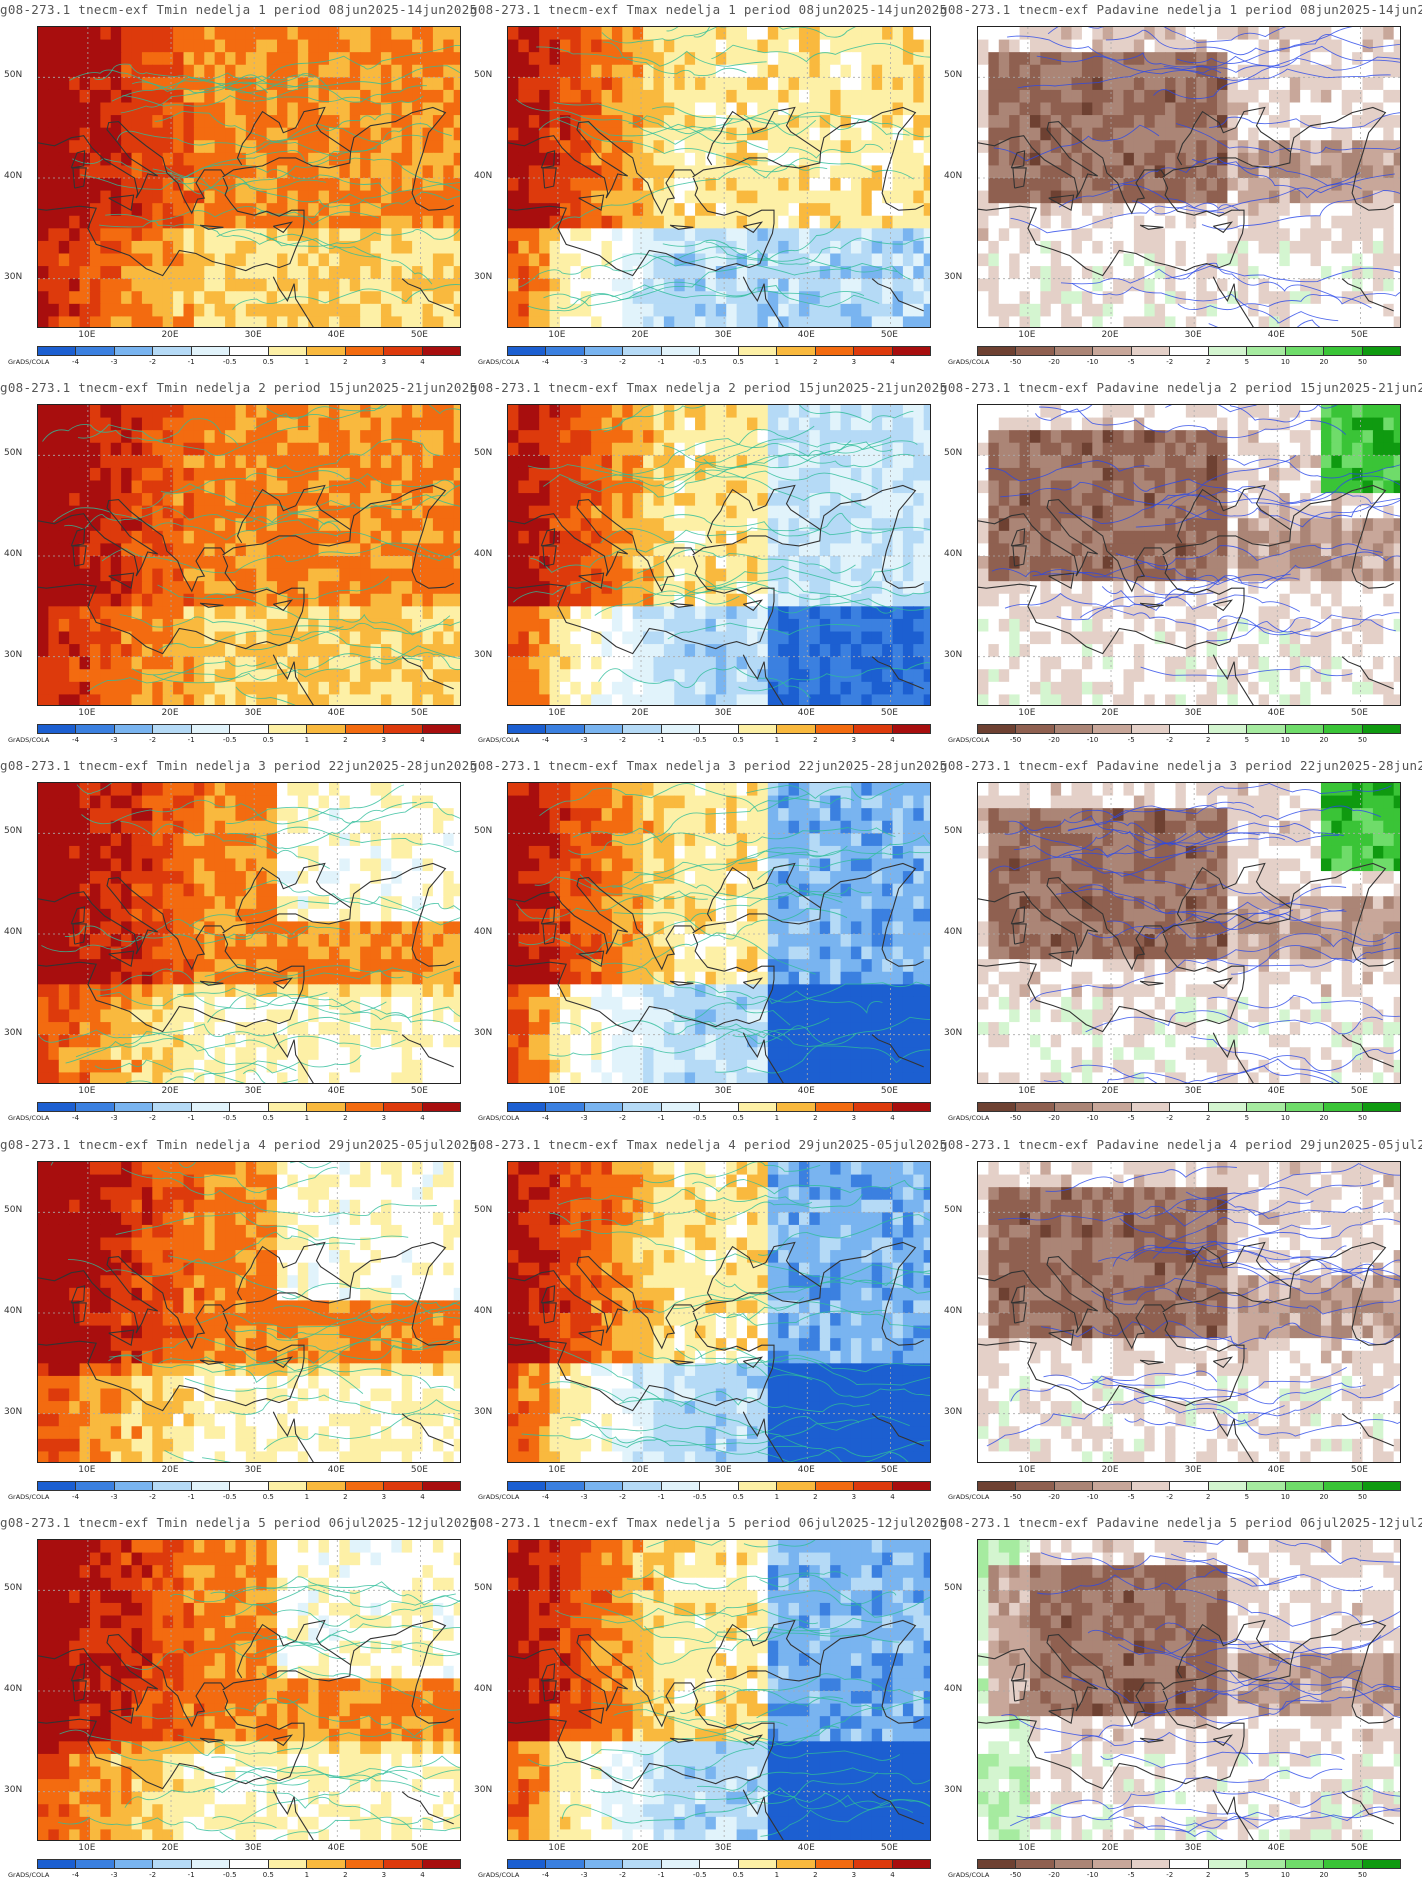 The width and height of the screenshot is (1422, 1895). Describe the element at coordinates (1359, 713) in the screenshot. I see `longitude-tick-label: 50E` at that location.